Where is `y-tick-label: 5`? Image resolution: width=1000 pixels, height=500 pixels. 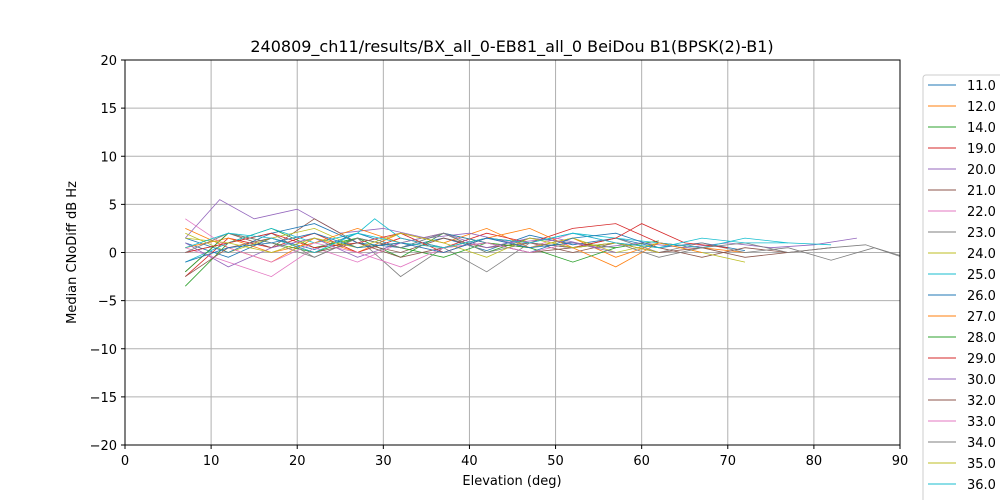
y-tick-label: 5 is located at coordinates (113, 205).